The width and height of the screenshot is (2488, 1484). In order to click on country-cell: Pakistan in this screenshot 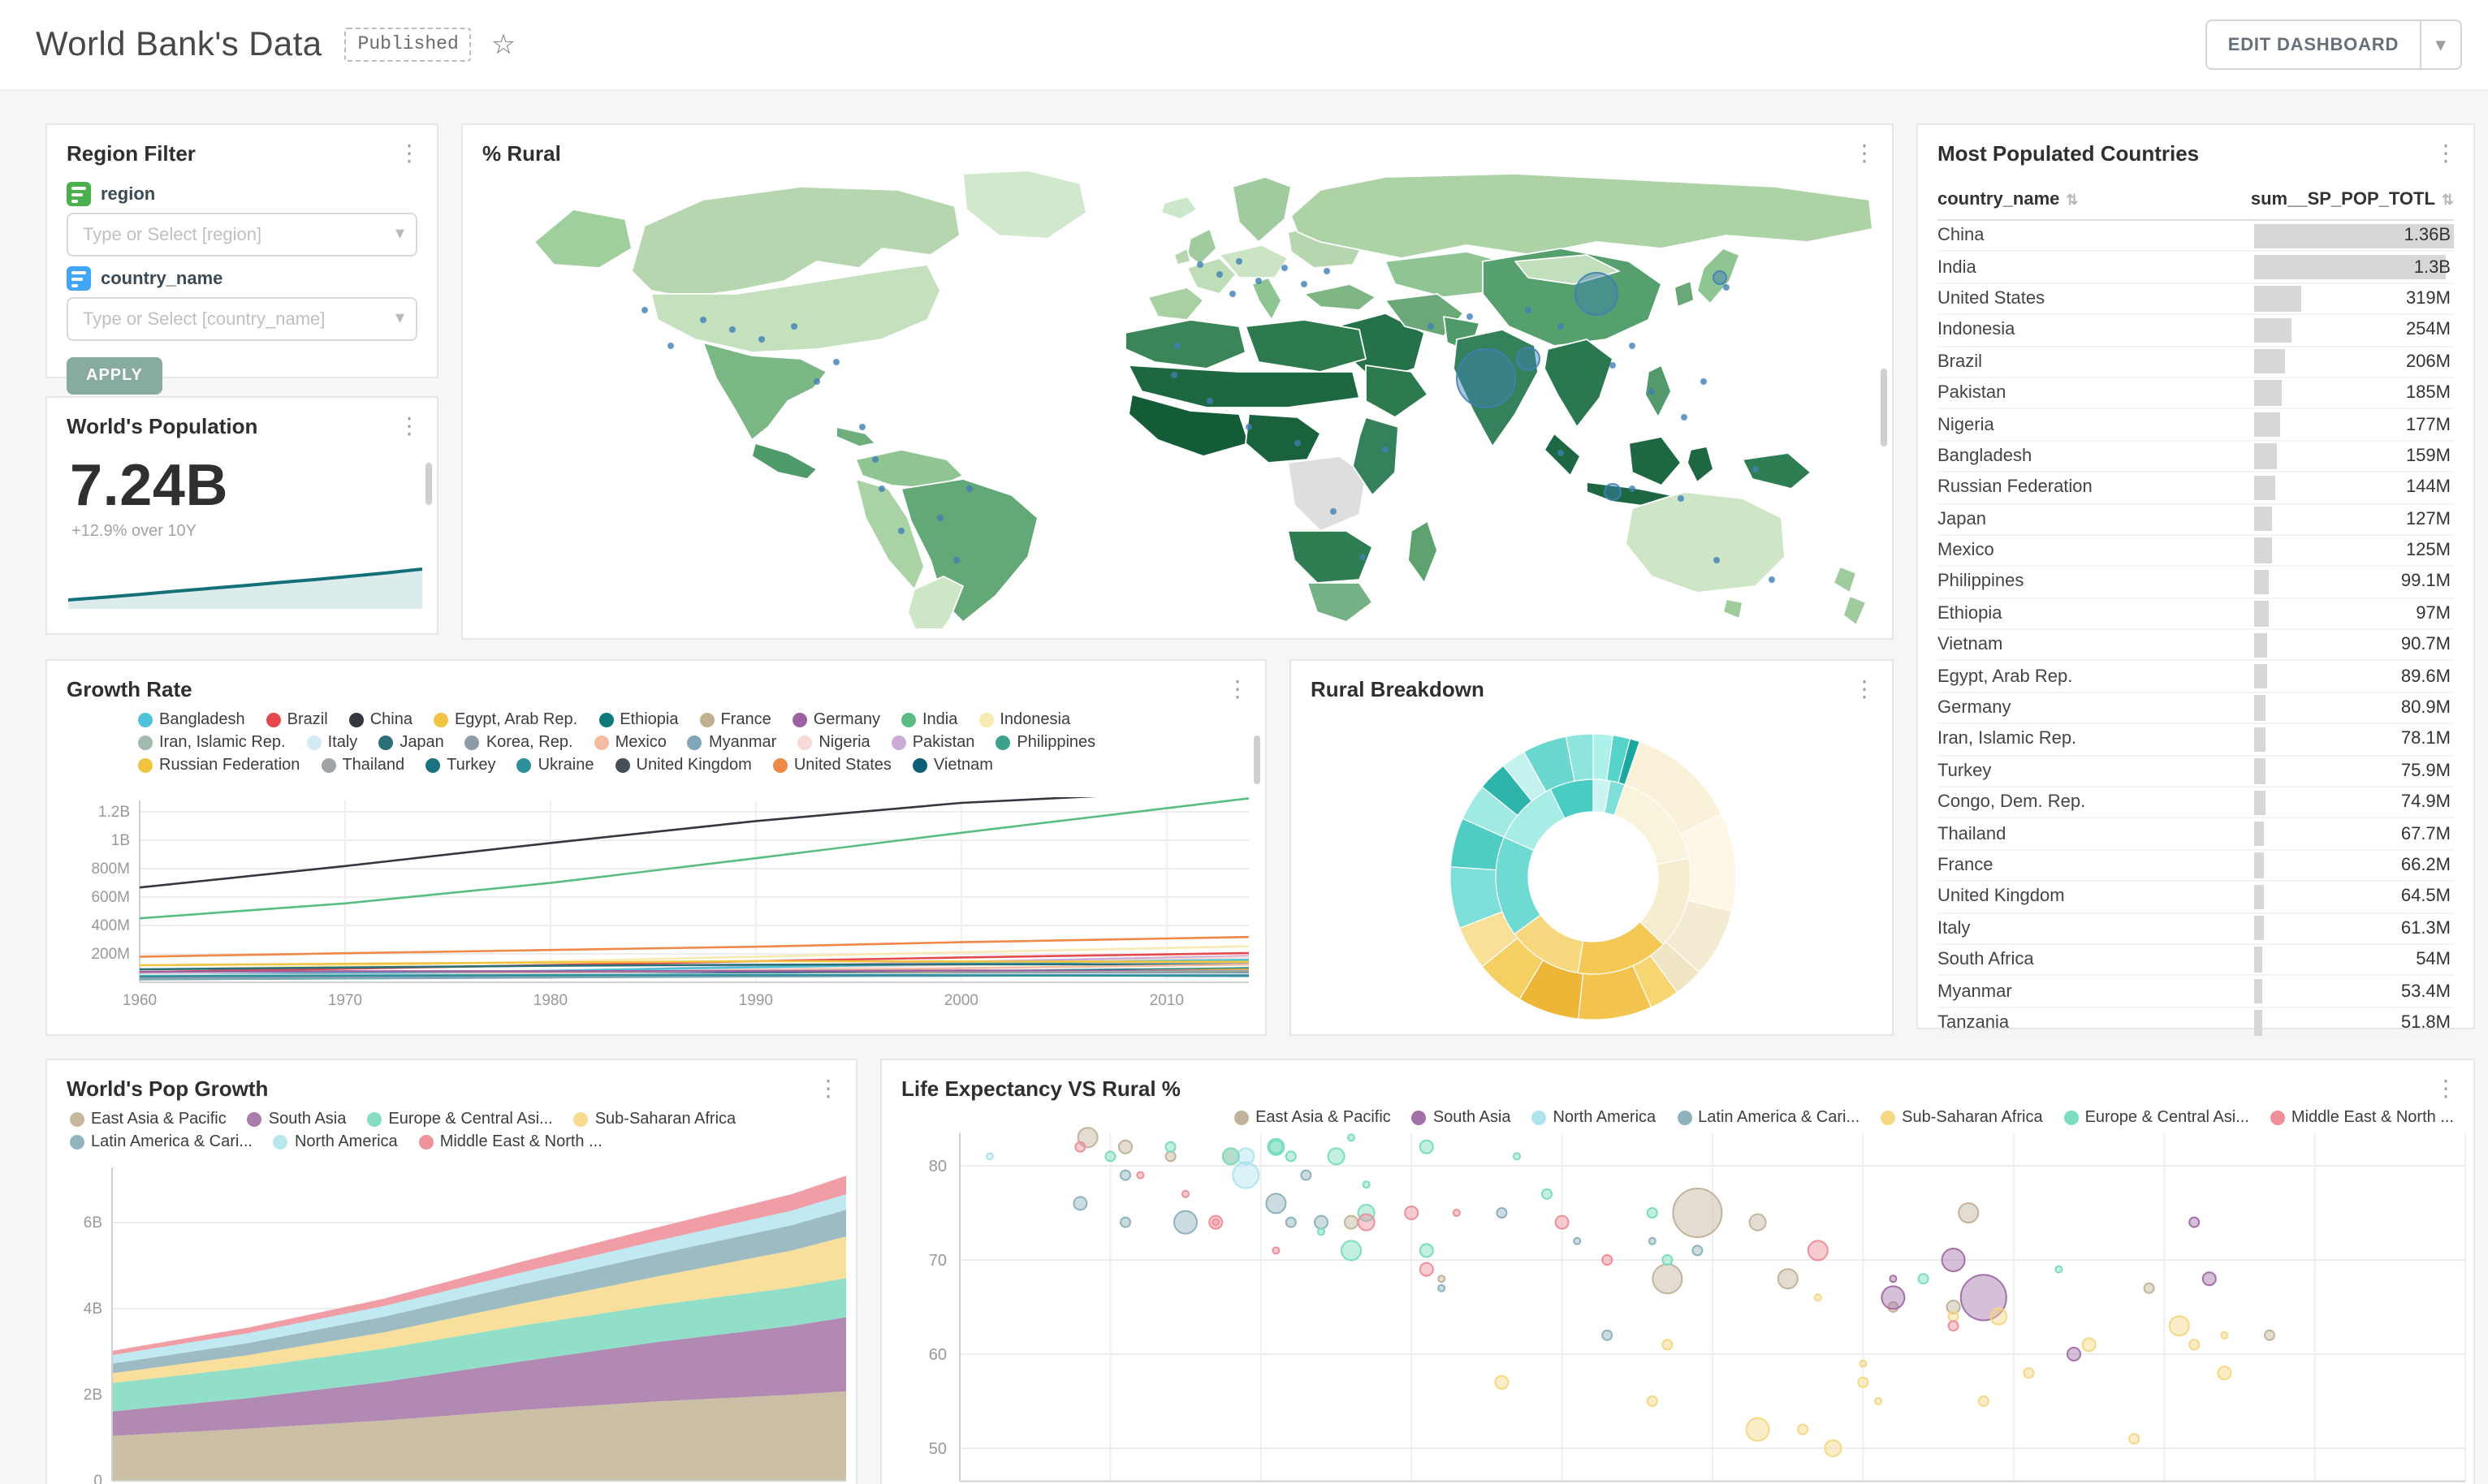, I will do `click(1971, 393)`.